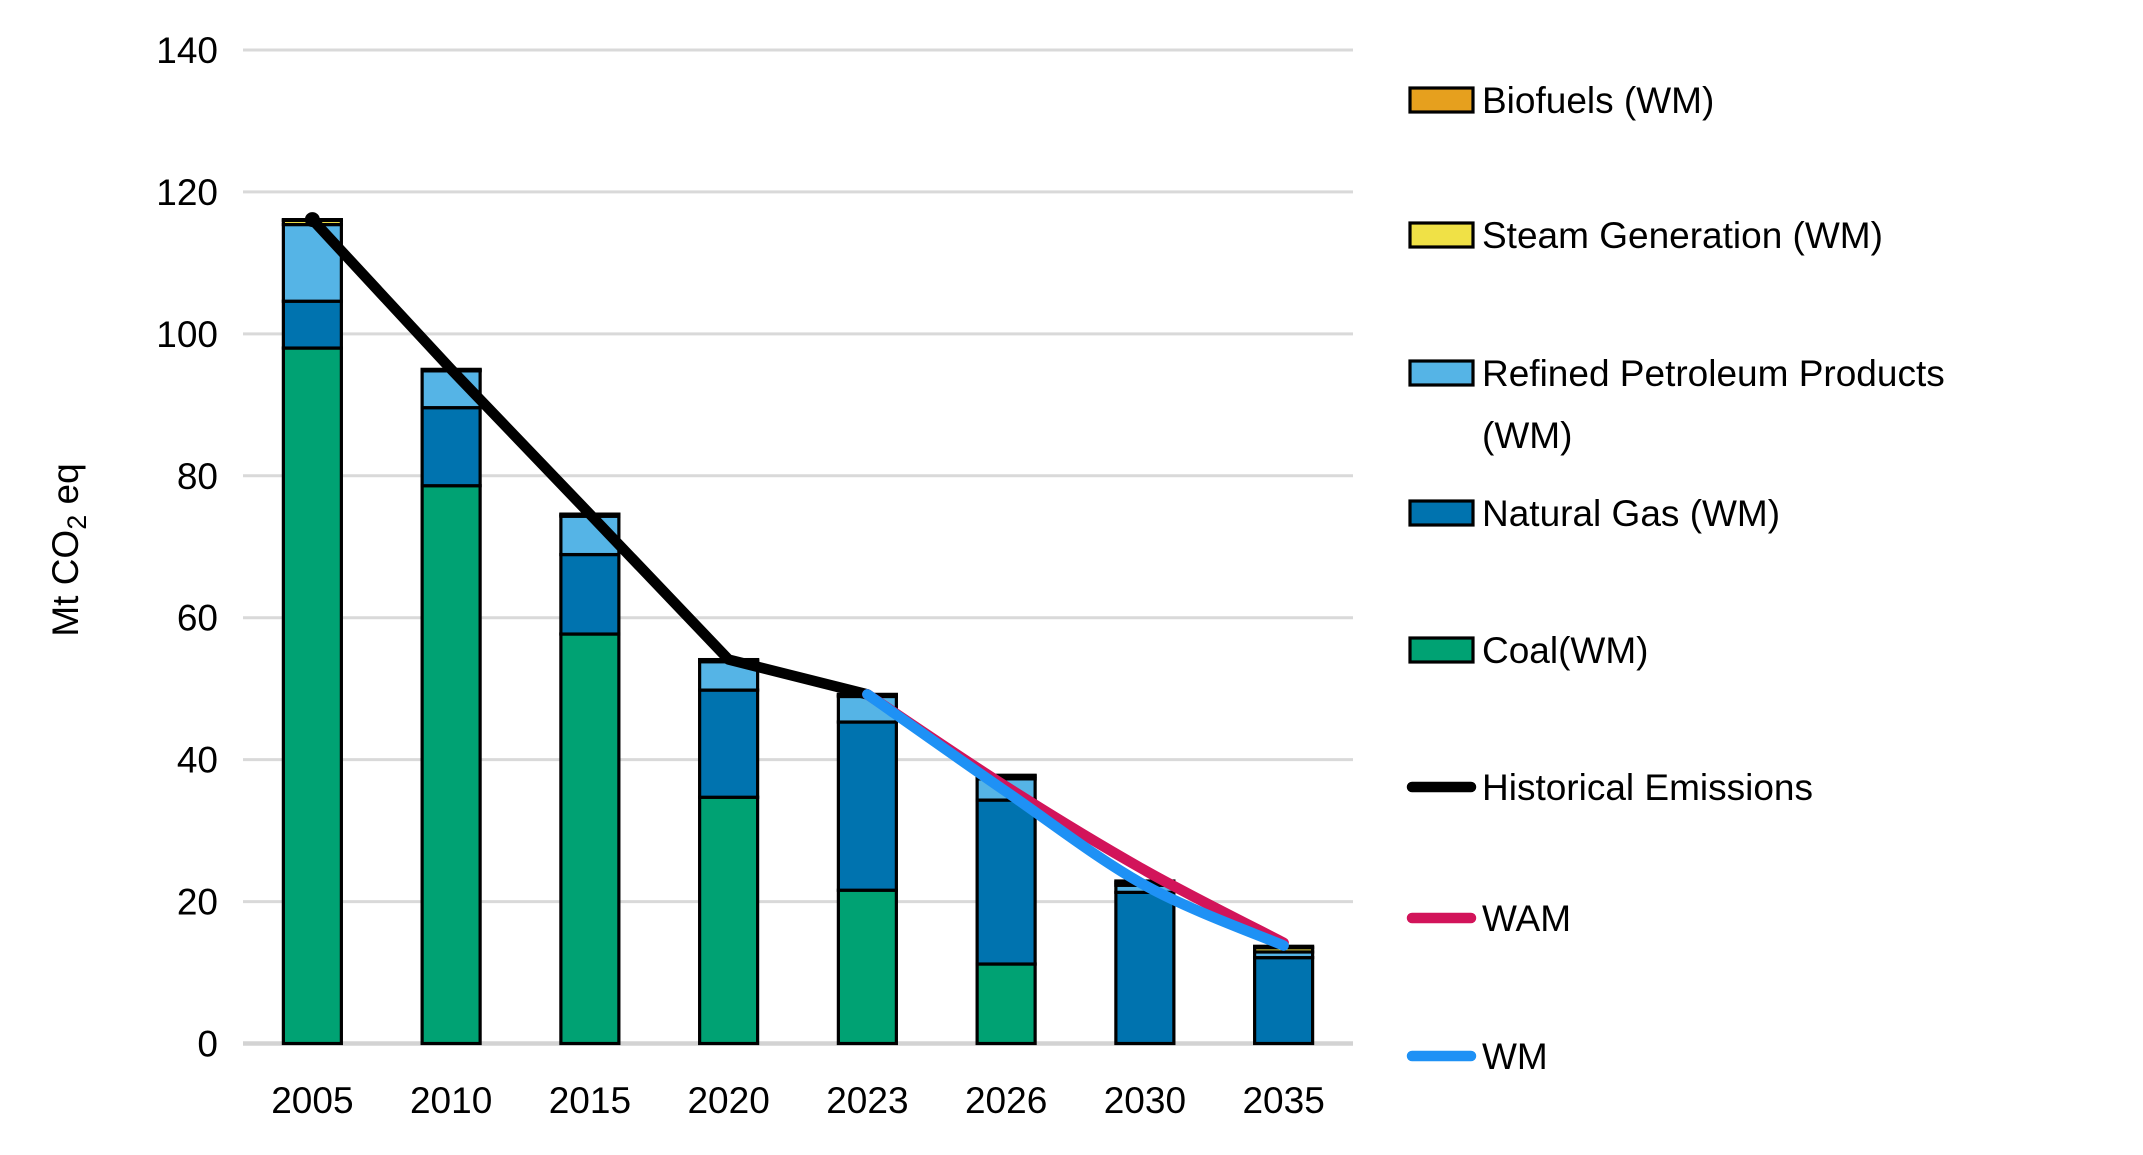 The height and width of the screenshot is (1155, 2143). Describe the element at coordinates (1565, 650) in the screenshot. I see `legend-label-coal-wm-: Coal(WM)` at that location.